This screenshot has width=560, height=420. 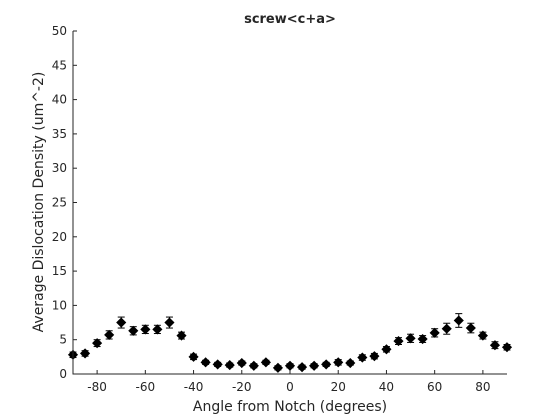 I want to click on y-tick-label: 40, so click(x=59, y=100).